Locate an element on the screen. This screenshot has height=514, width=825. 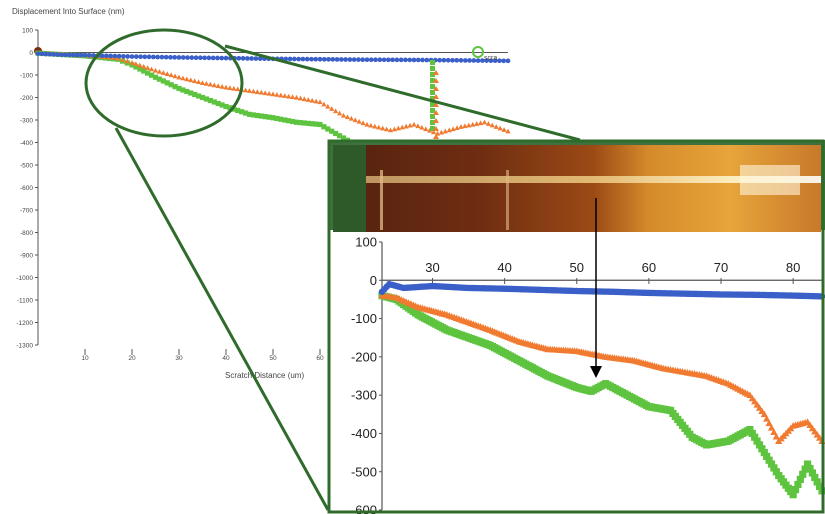
inset-chart-x-tick-label: 80 is located at coordinates (793, 267).